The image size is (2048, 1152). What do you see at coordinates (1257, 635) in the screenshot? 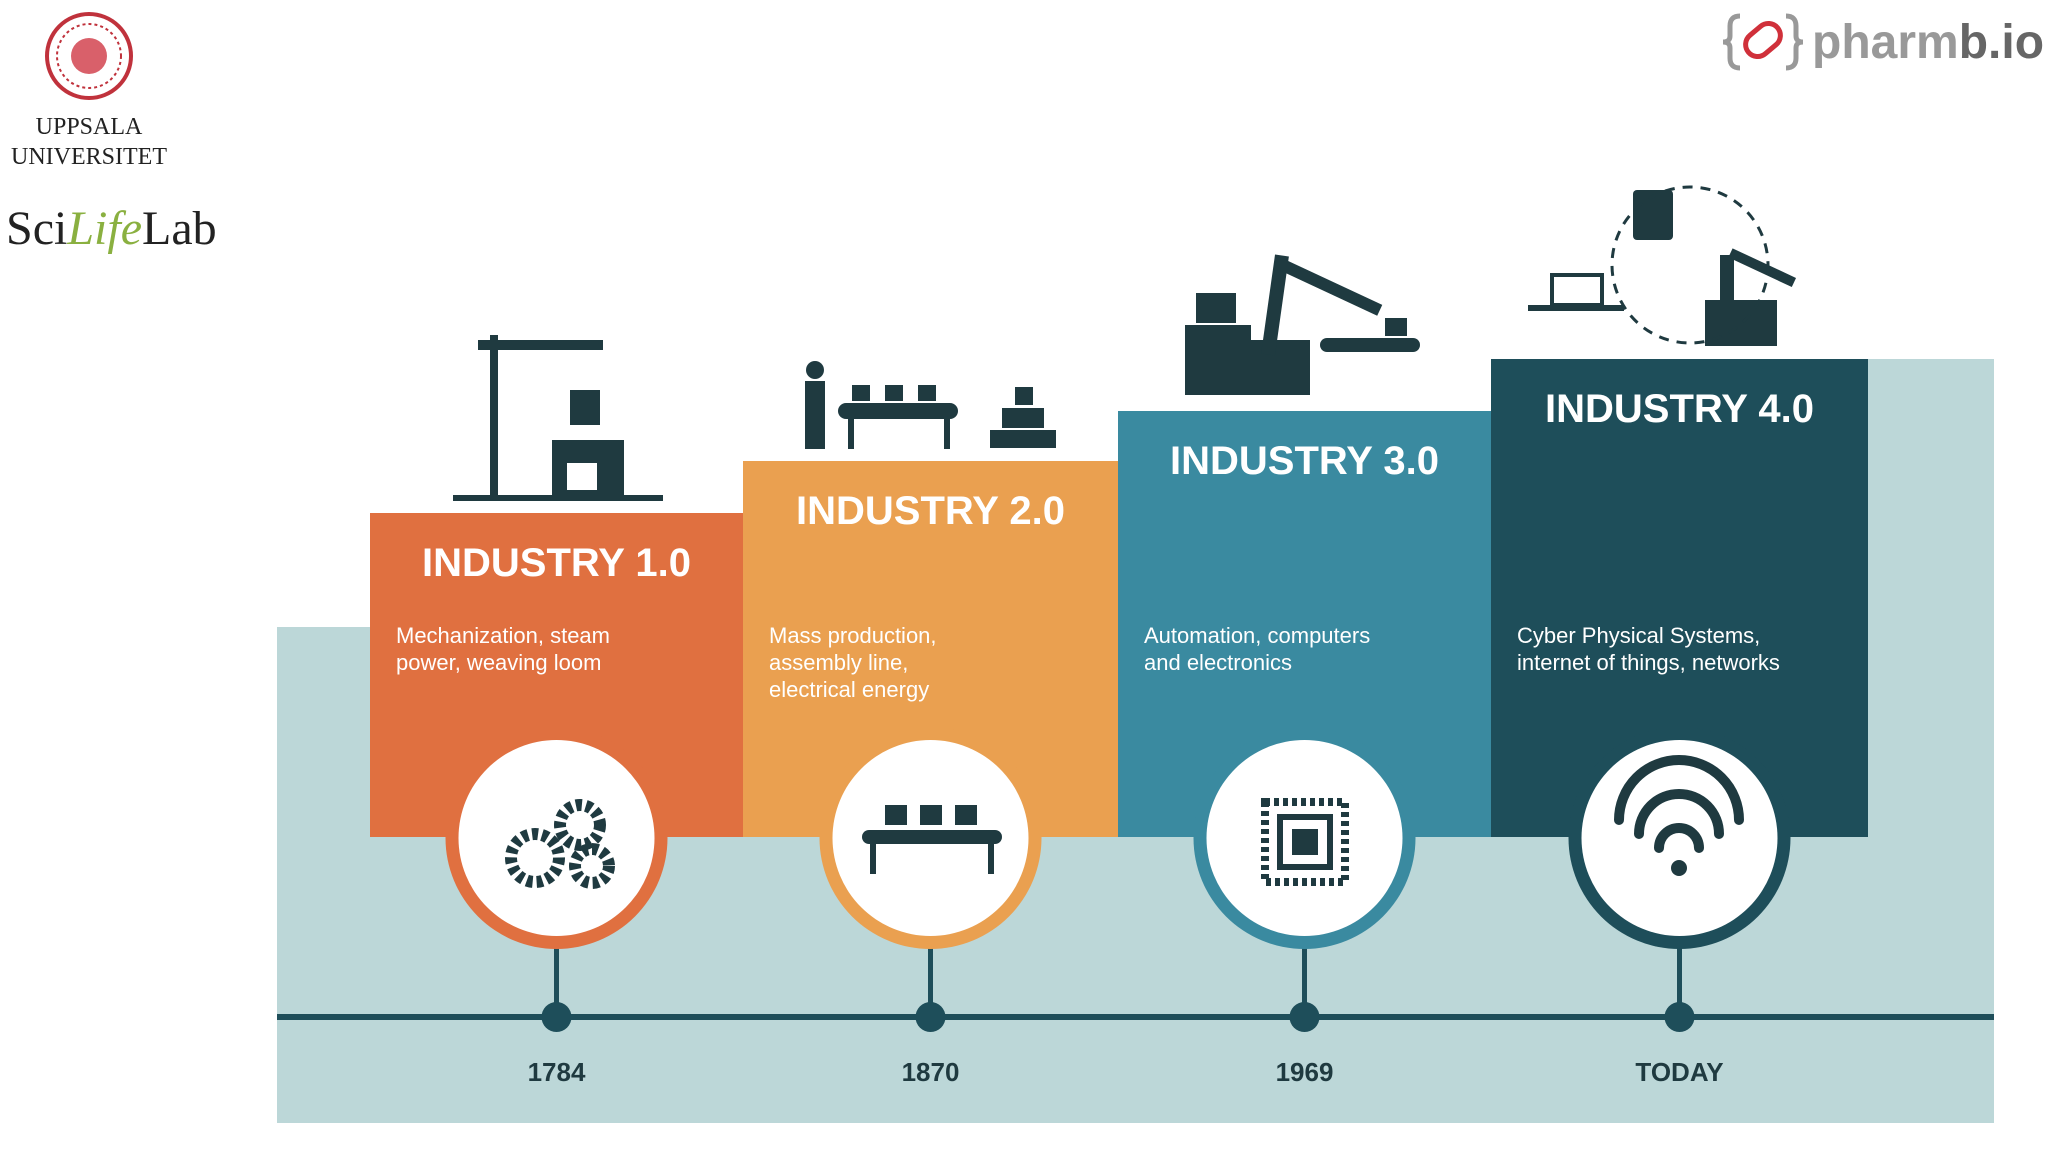
I see `stage-description: Automation, computers` at bounding box center [1257, 635].